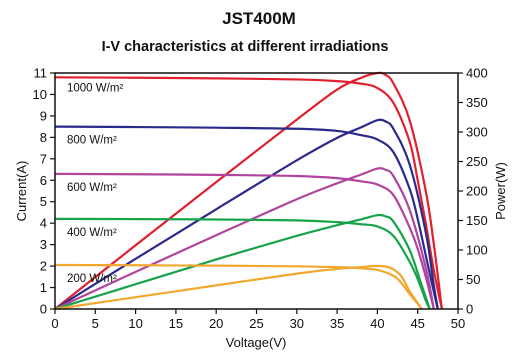 Image resolution: width=519 pixels, height=353 pixels. Describe the element at coordinates (477, 161) in the screenshot. I see `y-right-tick-label: 250` at that location.